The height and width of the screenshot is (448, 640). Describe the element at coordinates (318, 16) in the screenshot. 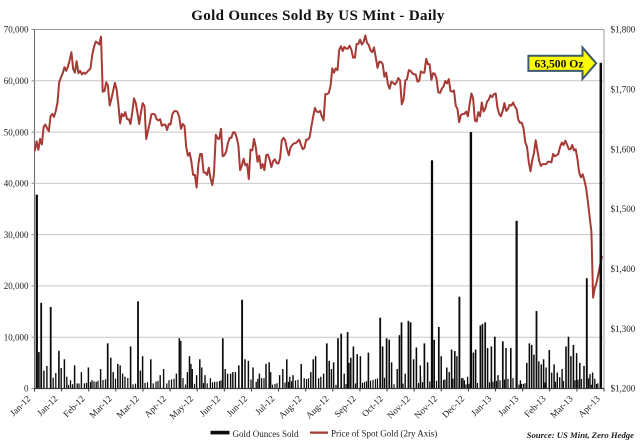

I see `svg-text:Gold Ounces Sold By US Mint -: Gold Ounces Sold By US Mint - Daily` at that location.